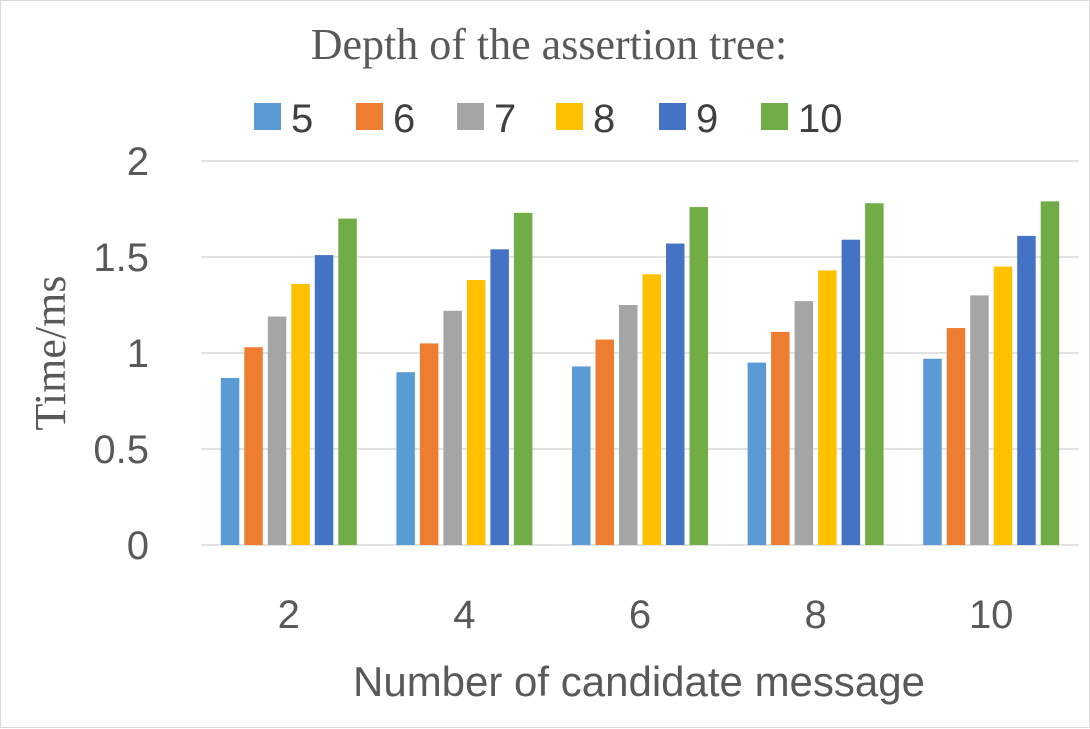 The width and height of the screenshot is (1090, 729). I want to click on x-tick-label: 8, so click(815, 615).